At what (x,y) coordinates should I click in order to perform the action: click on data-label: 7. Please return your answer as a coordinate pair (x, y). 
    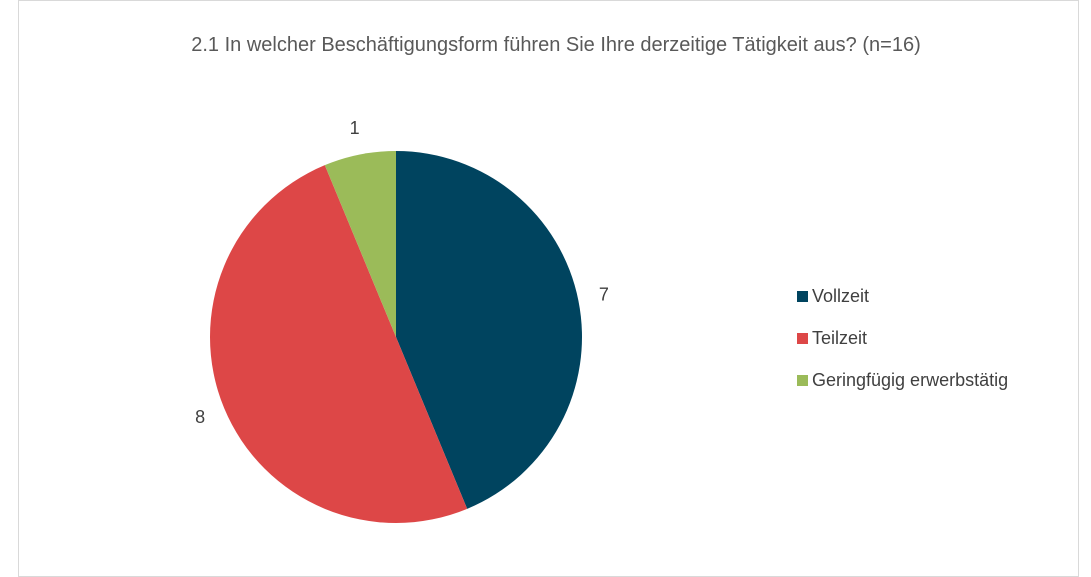
    Looking at the image, I should click on (604, 294).